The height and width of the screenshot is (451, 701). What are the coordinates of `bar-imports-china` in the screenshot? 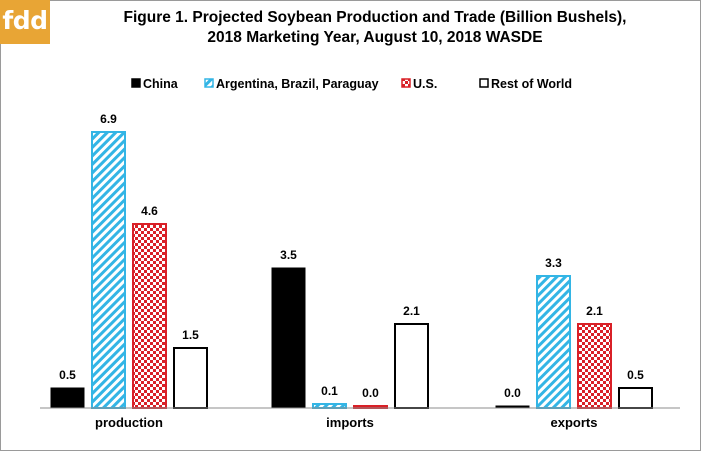 It's located at (288, 338).